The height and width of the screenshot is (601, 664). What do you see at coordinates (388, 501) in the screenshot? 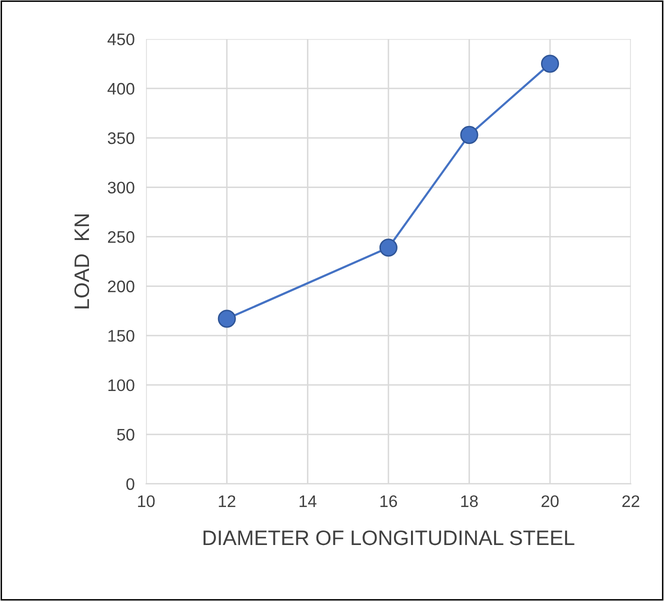
I see `x-tick-label: 16` at bounding box center [388, 501].